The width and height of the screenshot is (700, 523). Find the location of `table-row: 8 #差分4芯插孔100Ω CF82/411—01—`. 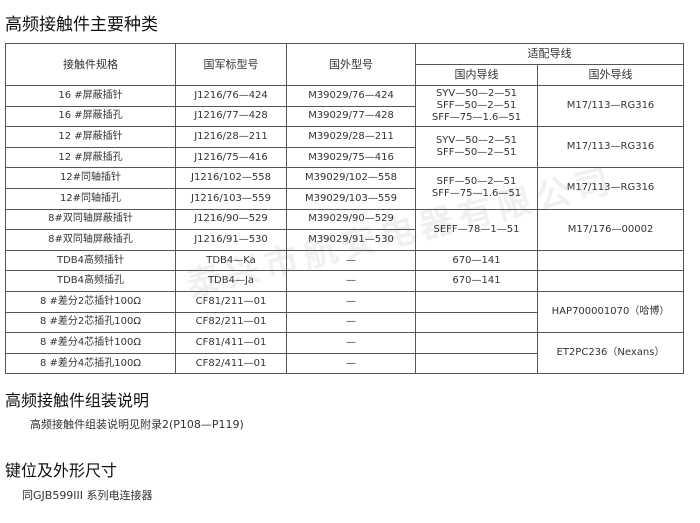

table-row: 8 #差分4芯插孔100Ω CF82/411—01— is located at coordinates (344, 363).